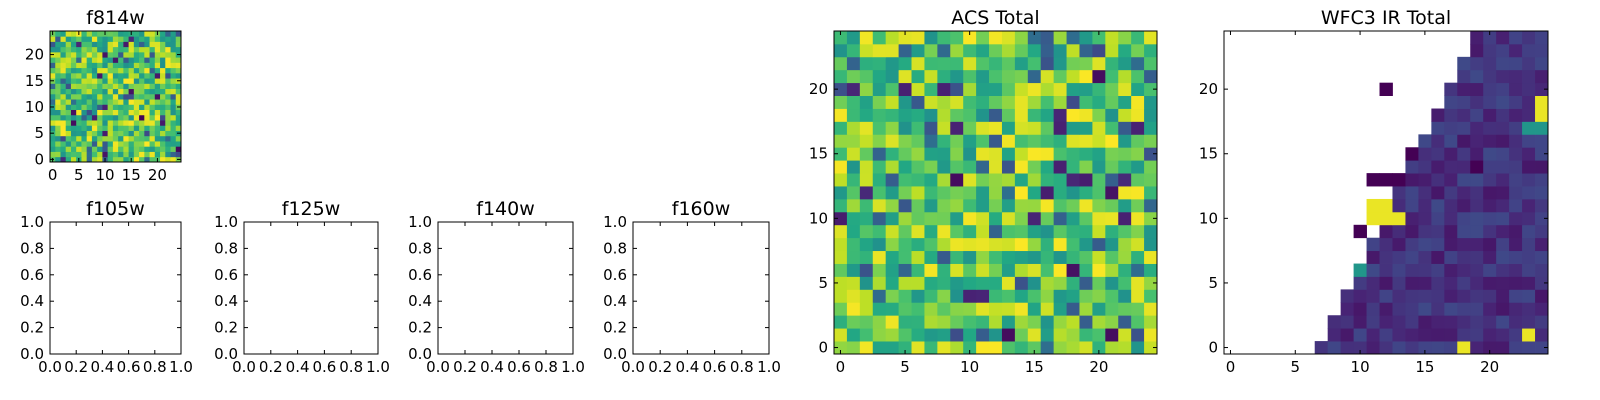 The height and width of the screenshot is (400, 1600). I want to click on y-tick-label: 0.8, so click(615, 248).